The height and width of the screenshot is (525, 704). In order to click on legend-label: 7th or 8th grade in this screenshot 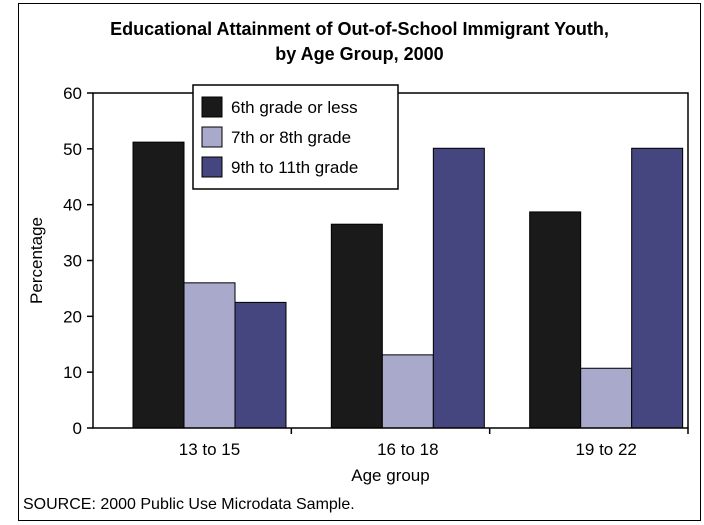, I will do `click(291, 137)`.